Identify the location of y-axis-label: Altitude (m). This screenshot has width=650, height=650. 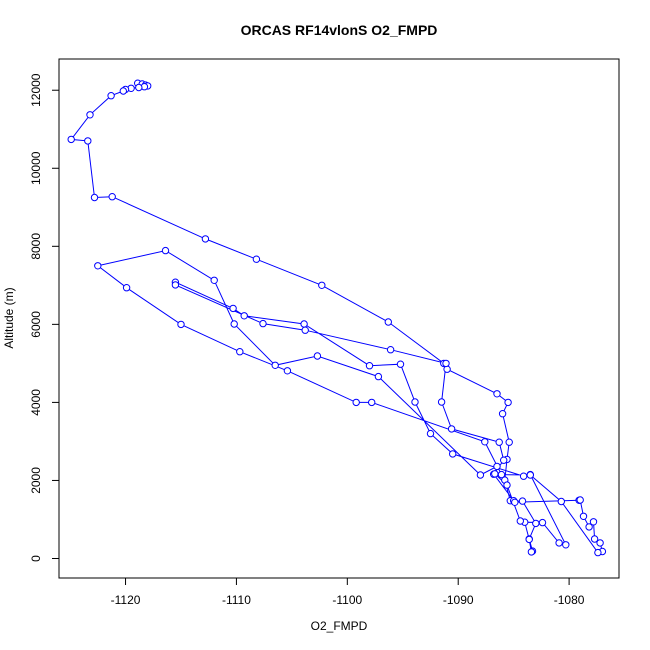
(9, 317).